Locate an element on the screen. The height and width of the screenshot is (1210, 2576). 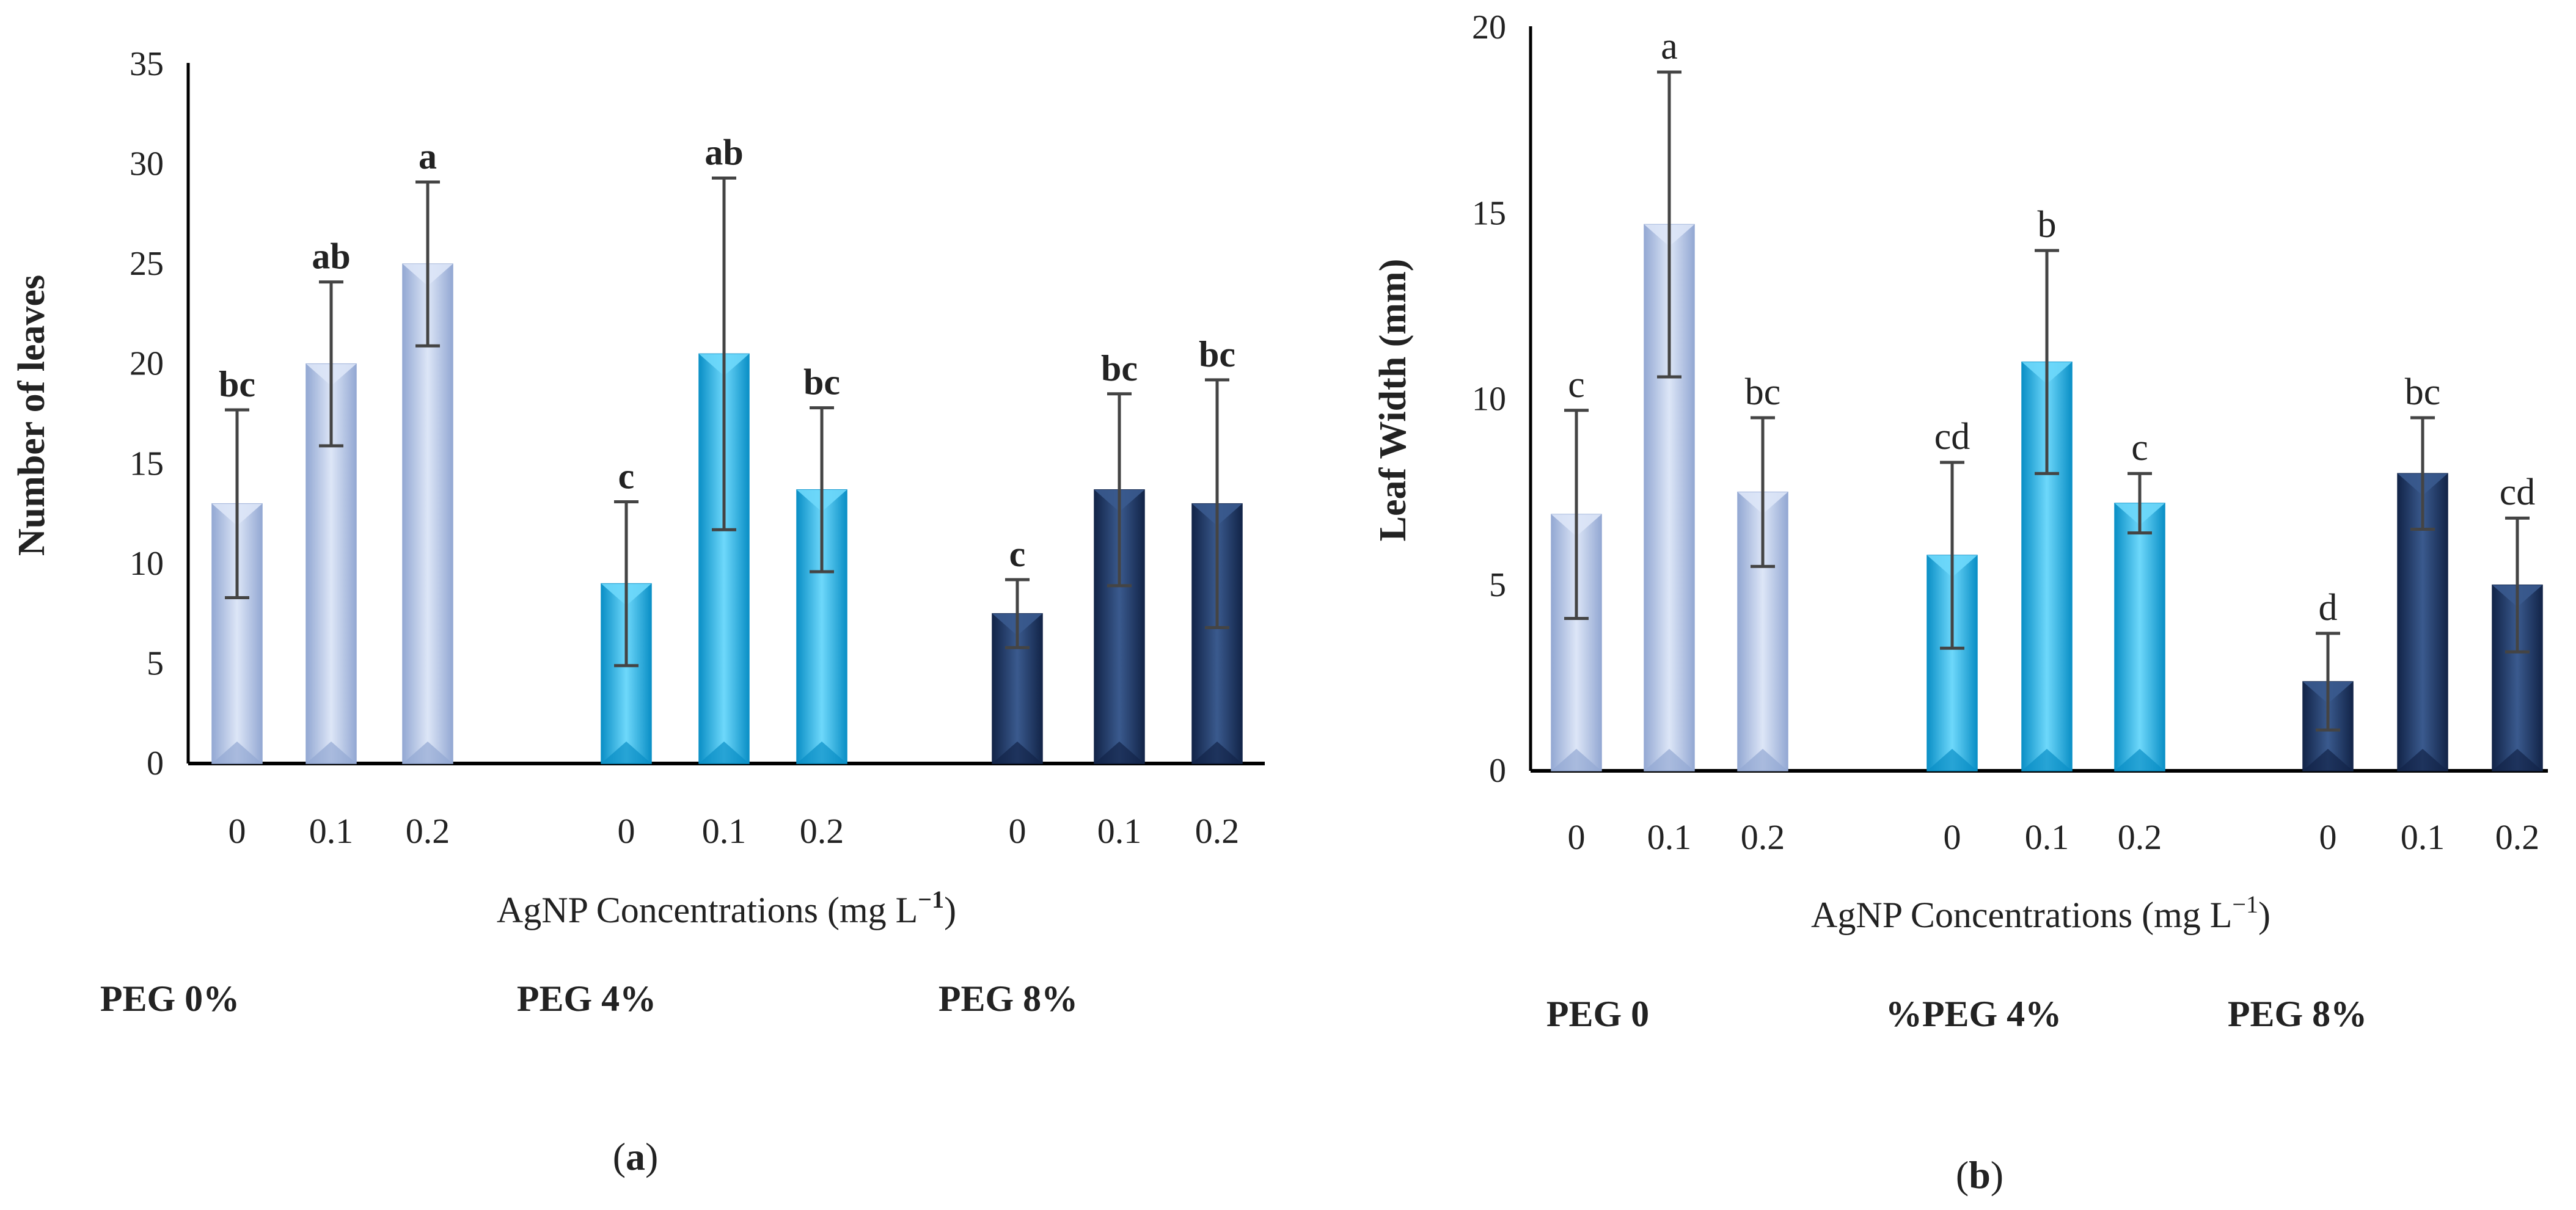
y-axis-label: Number of leaves is located at coordinates (32, 415).